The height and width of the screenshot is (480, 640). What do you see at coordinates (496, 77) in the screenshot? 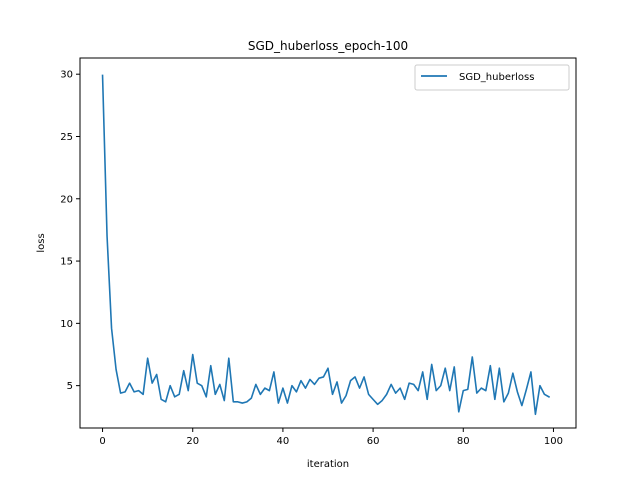
I see `legend-label: SGD_huberloss` at bounding box center [496, 77].